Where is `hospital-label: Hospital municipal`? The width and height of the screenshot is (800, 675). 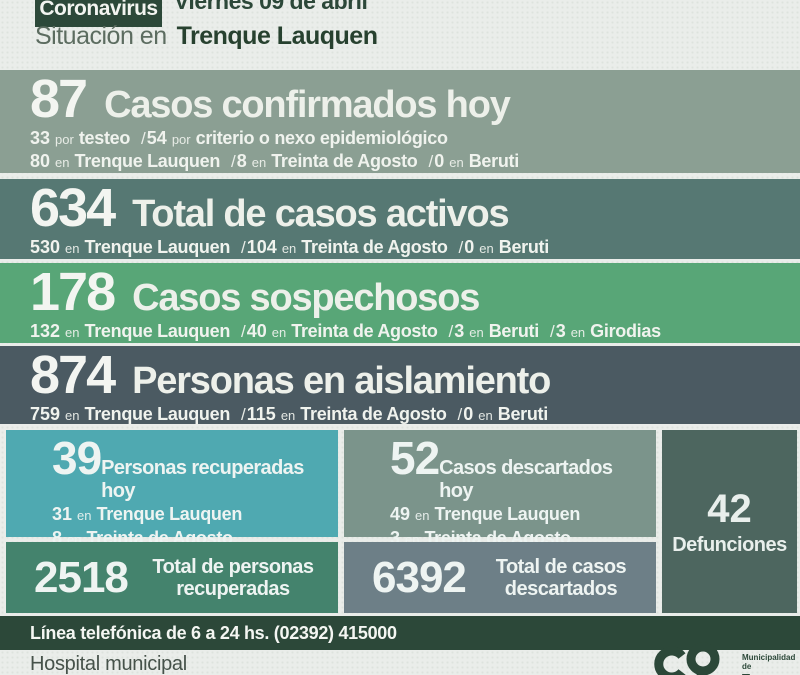 hospital-label: Hospital municipal is located at coordinates (108, 664).